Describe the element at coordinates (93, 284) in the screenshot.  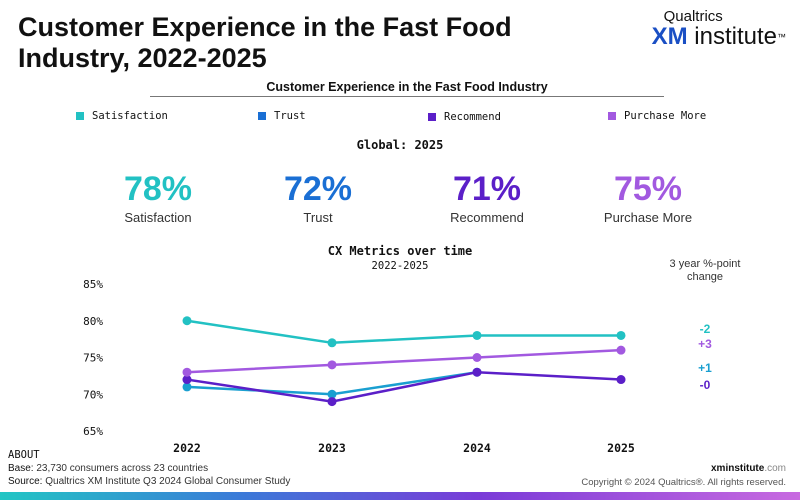
I see `y-tick-label: 85%` at that location.